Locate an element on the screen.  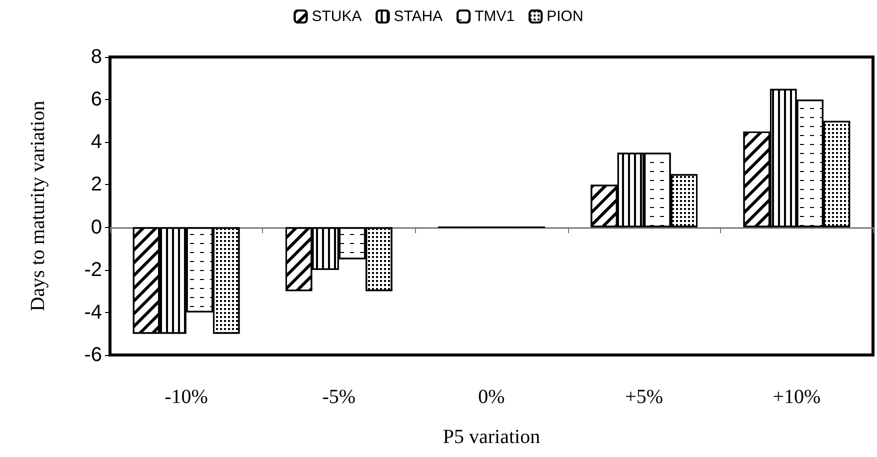
y-tick-label: 0 is located at coordinates (96, 227).